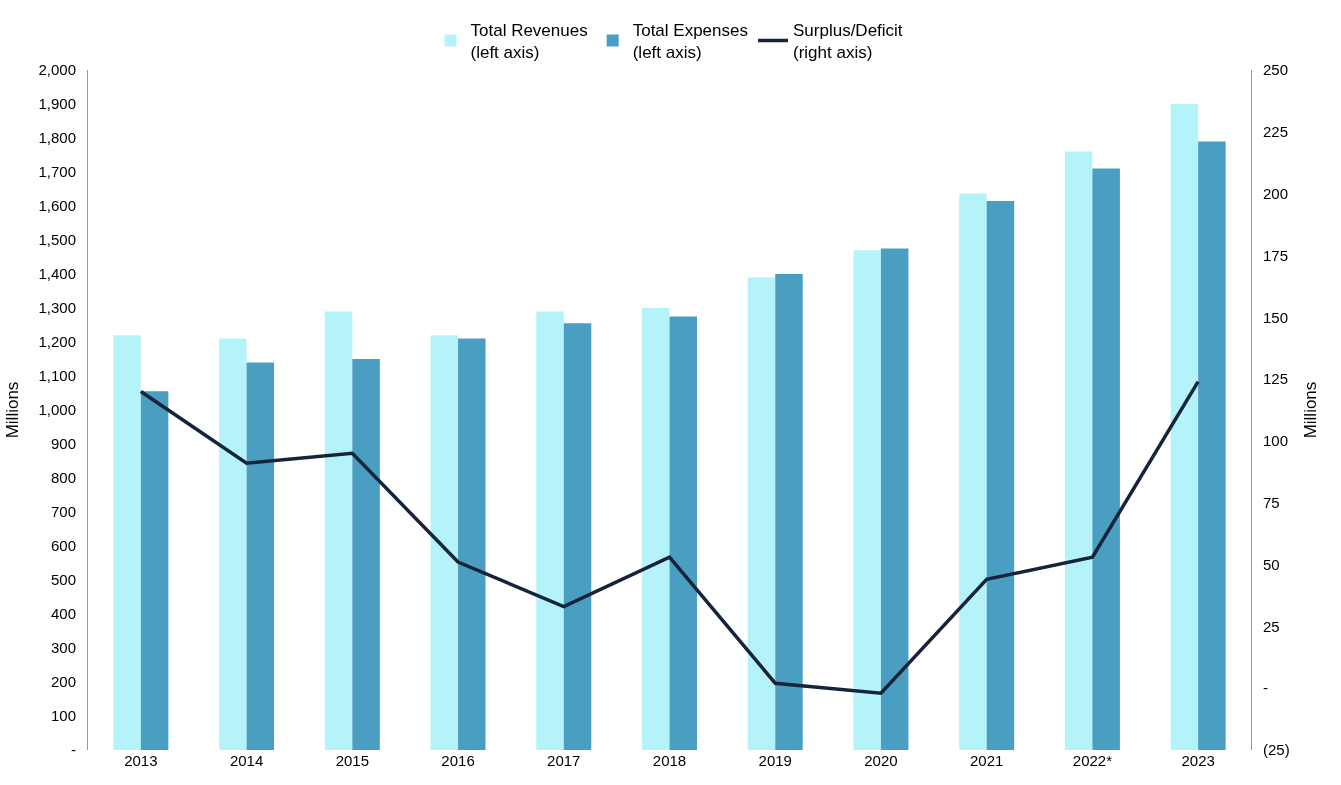 The height and width of the screenshot is (785, 1341). What do you see at coordinates (63, 682) in the screenshot?
I see `y-tick-label: 200` at bounding box center [63, 682].